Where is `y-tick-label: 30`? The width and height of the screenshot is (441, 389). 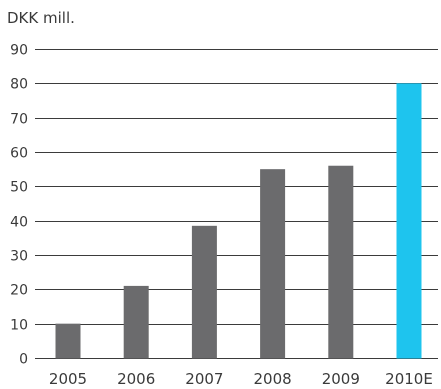
y-tick-label: 30 is located at coordinates (19, 257).